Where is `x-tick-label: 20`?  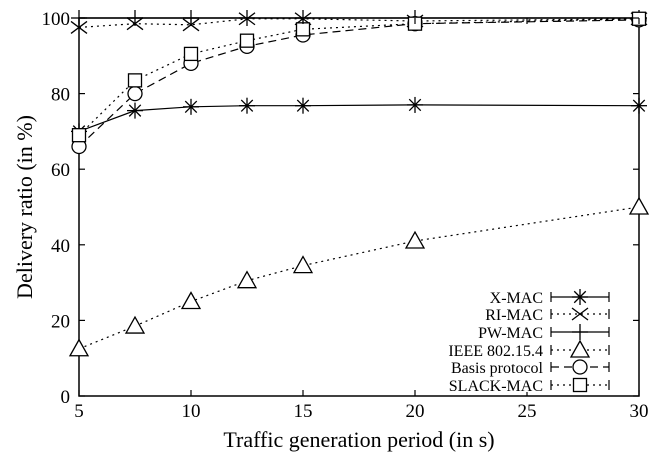 x-tick-label: 20 is located at coordinates (415, 411).